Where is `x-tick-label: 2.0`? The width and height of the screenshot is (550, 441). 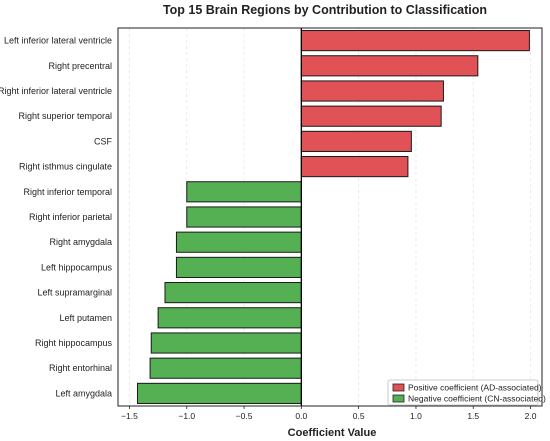
x-tick-label: 2.0 is located at coordinates (531, 416).